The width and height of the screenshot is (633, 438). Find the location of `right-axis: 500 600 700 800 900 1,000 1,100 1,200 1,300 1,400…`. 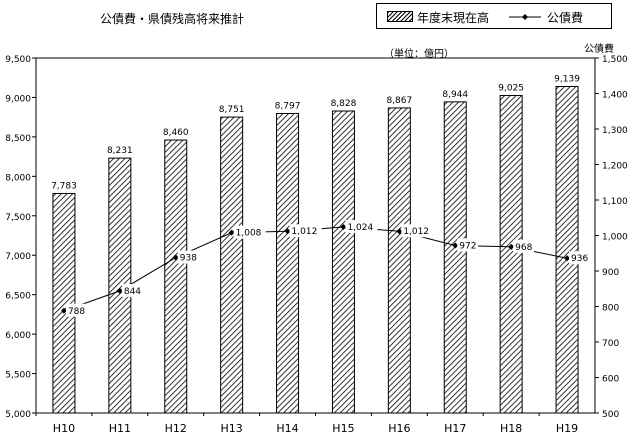

right-axis: 500 600 700 800 900 1,000 1,100 1,200 1,300 1,400… is located at coordinates (611, 237).